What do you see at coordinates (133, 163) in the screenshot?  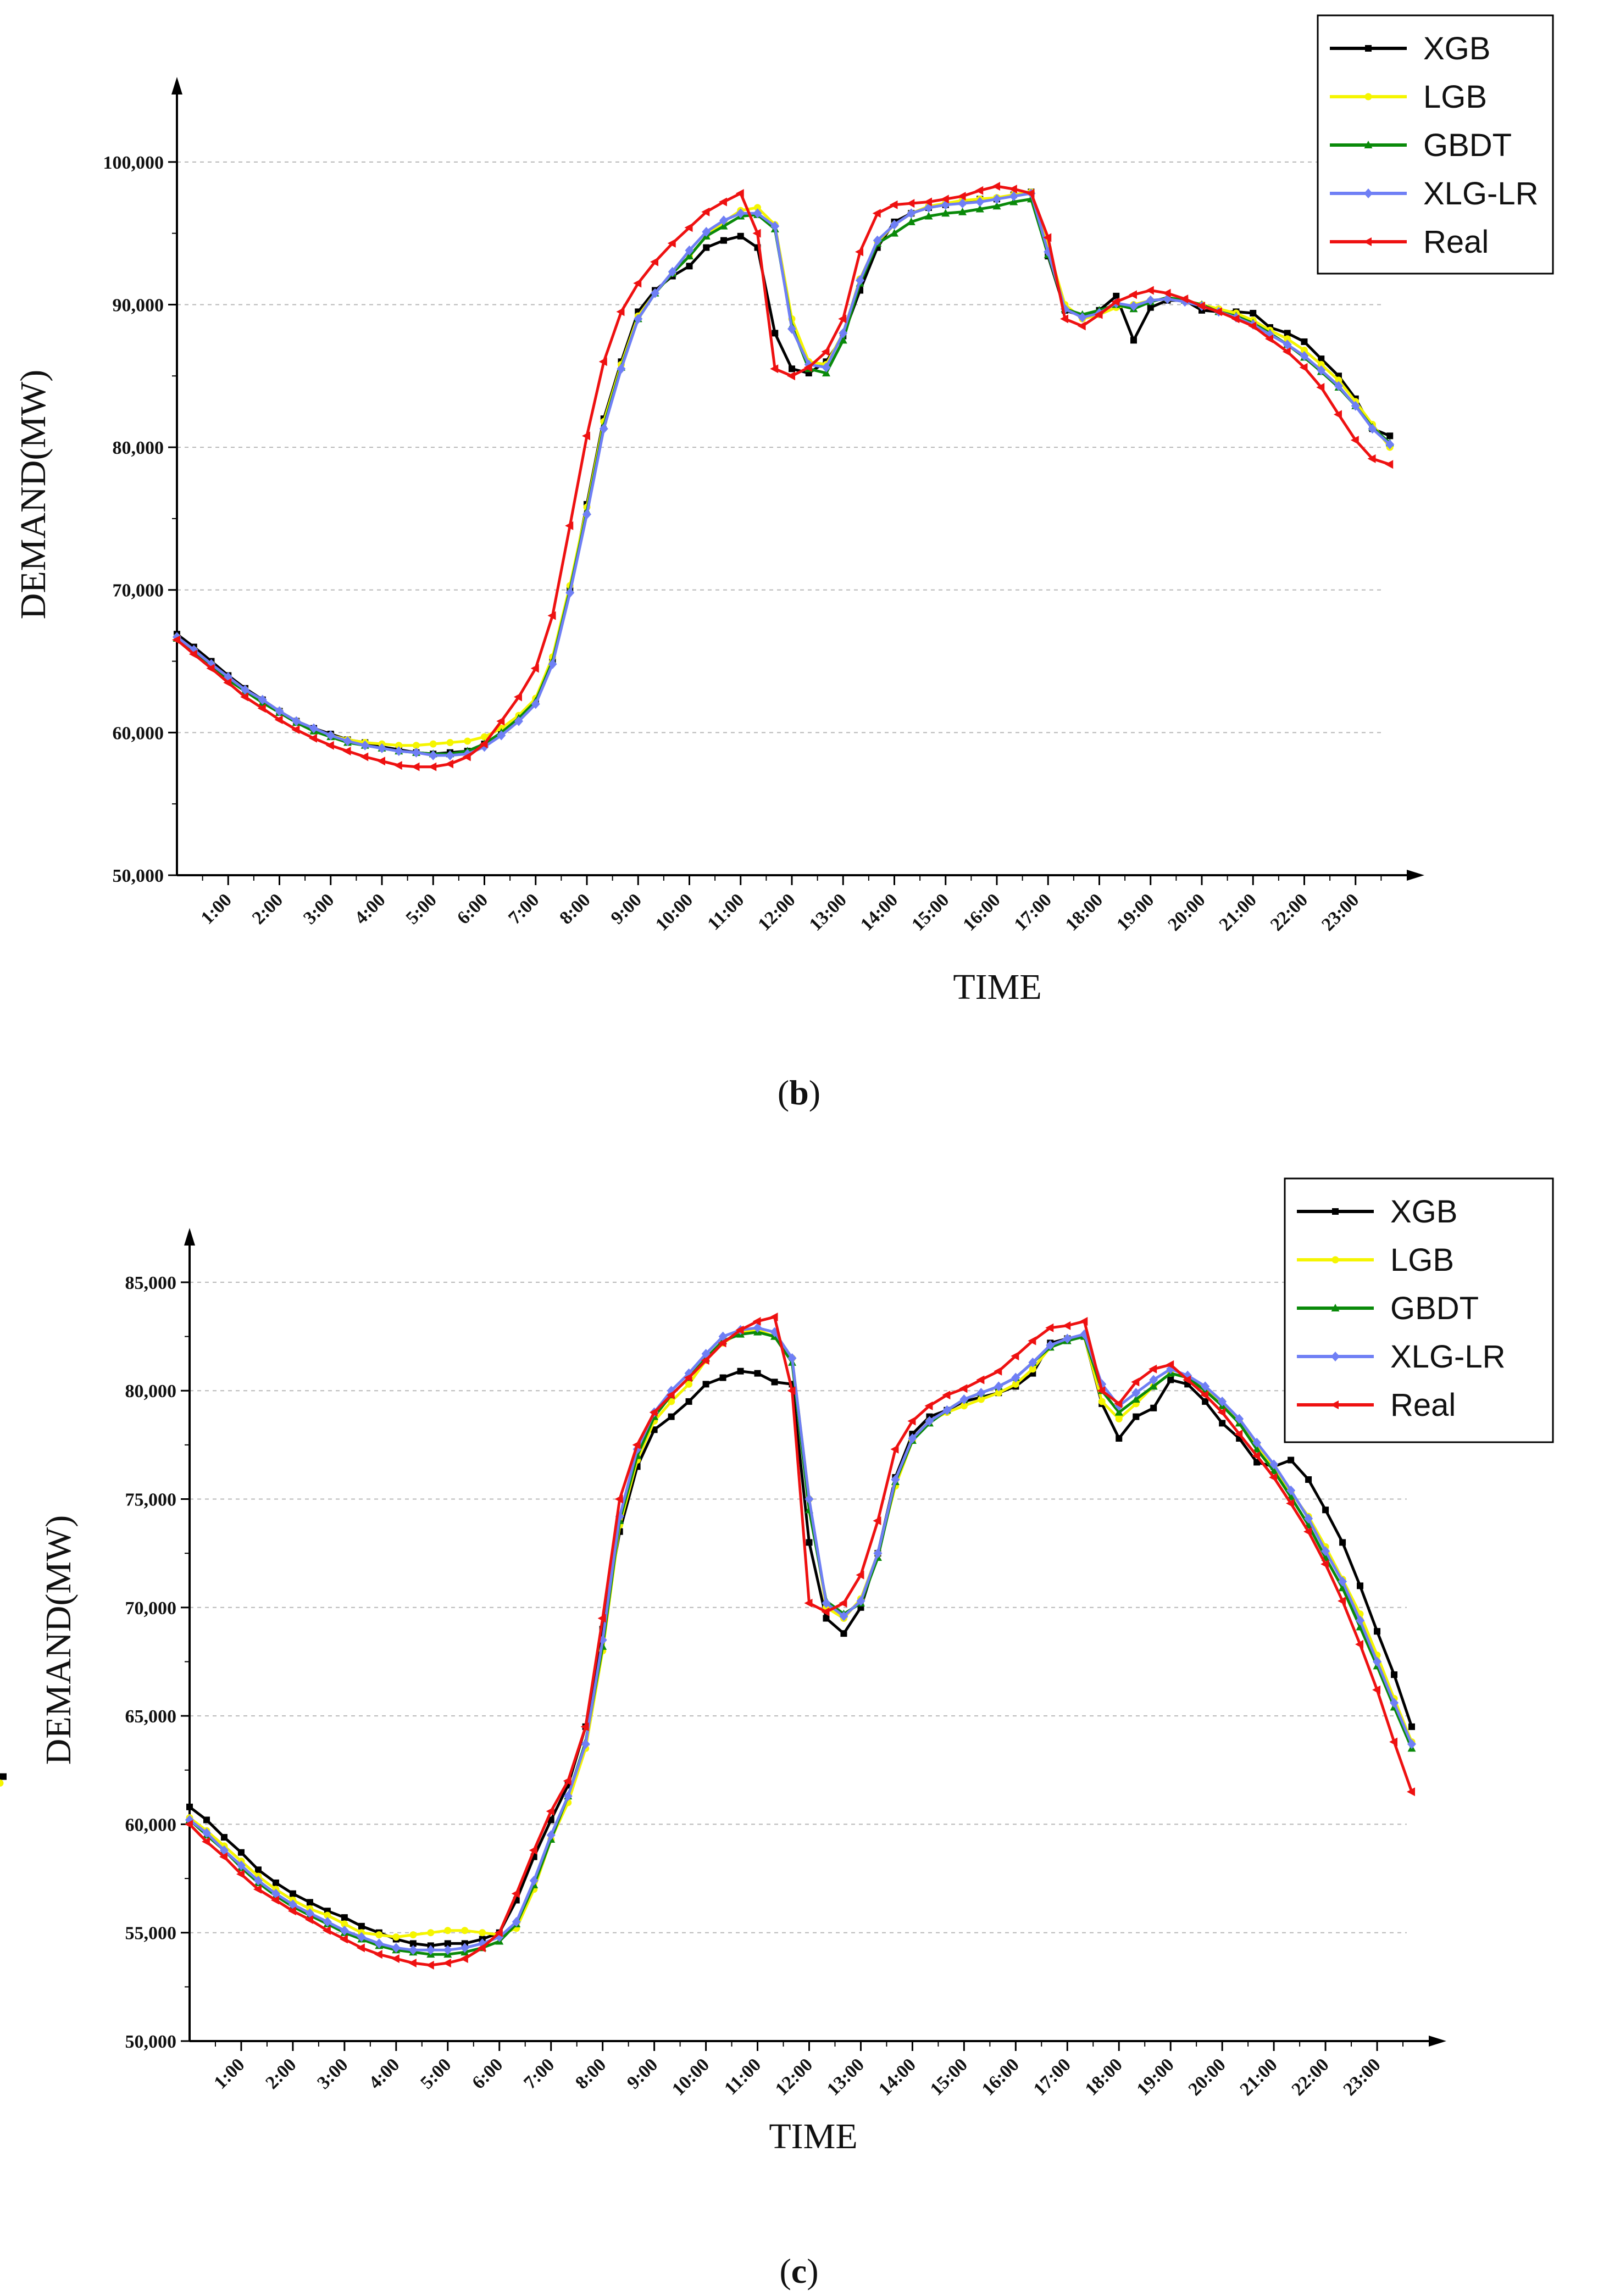 I see `y-tick-label: 100,000` at bounding box center [133, 163].